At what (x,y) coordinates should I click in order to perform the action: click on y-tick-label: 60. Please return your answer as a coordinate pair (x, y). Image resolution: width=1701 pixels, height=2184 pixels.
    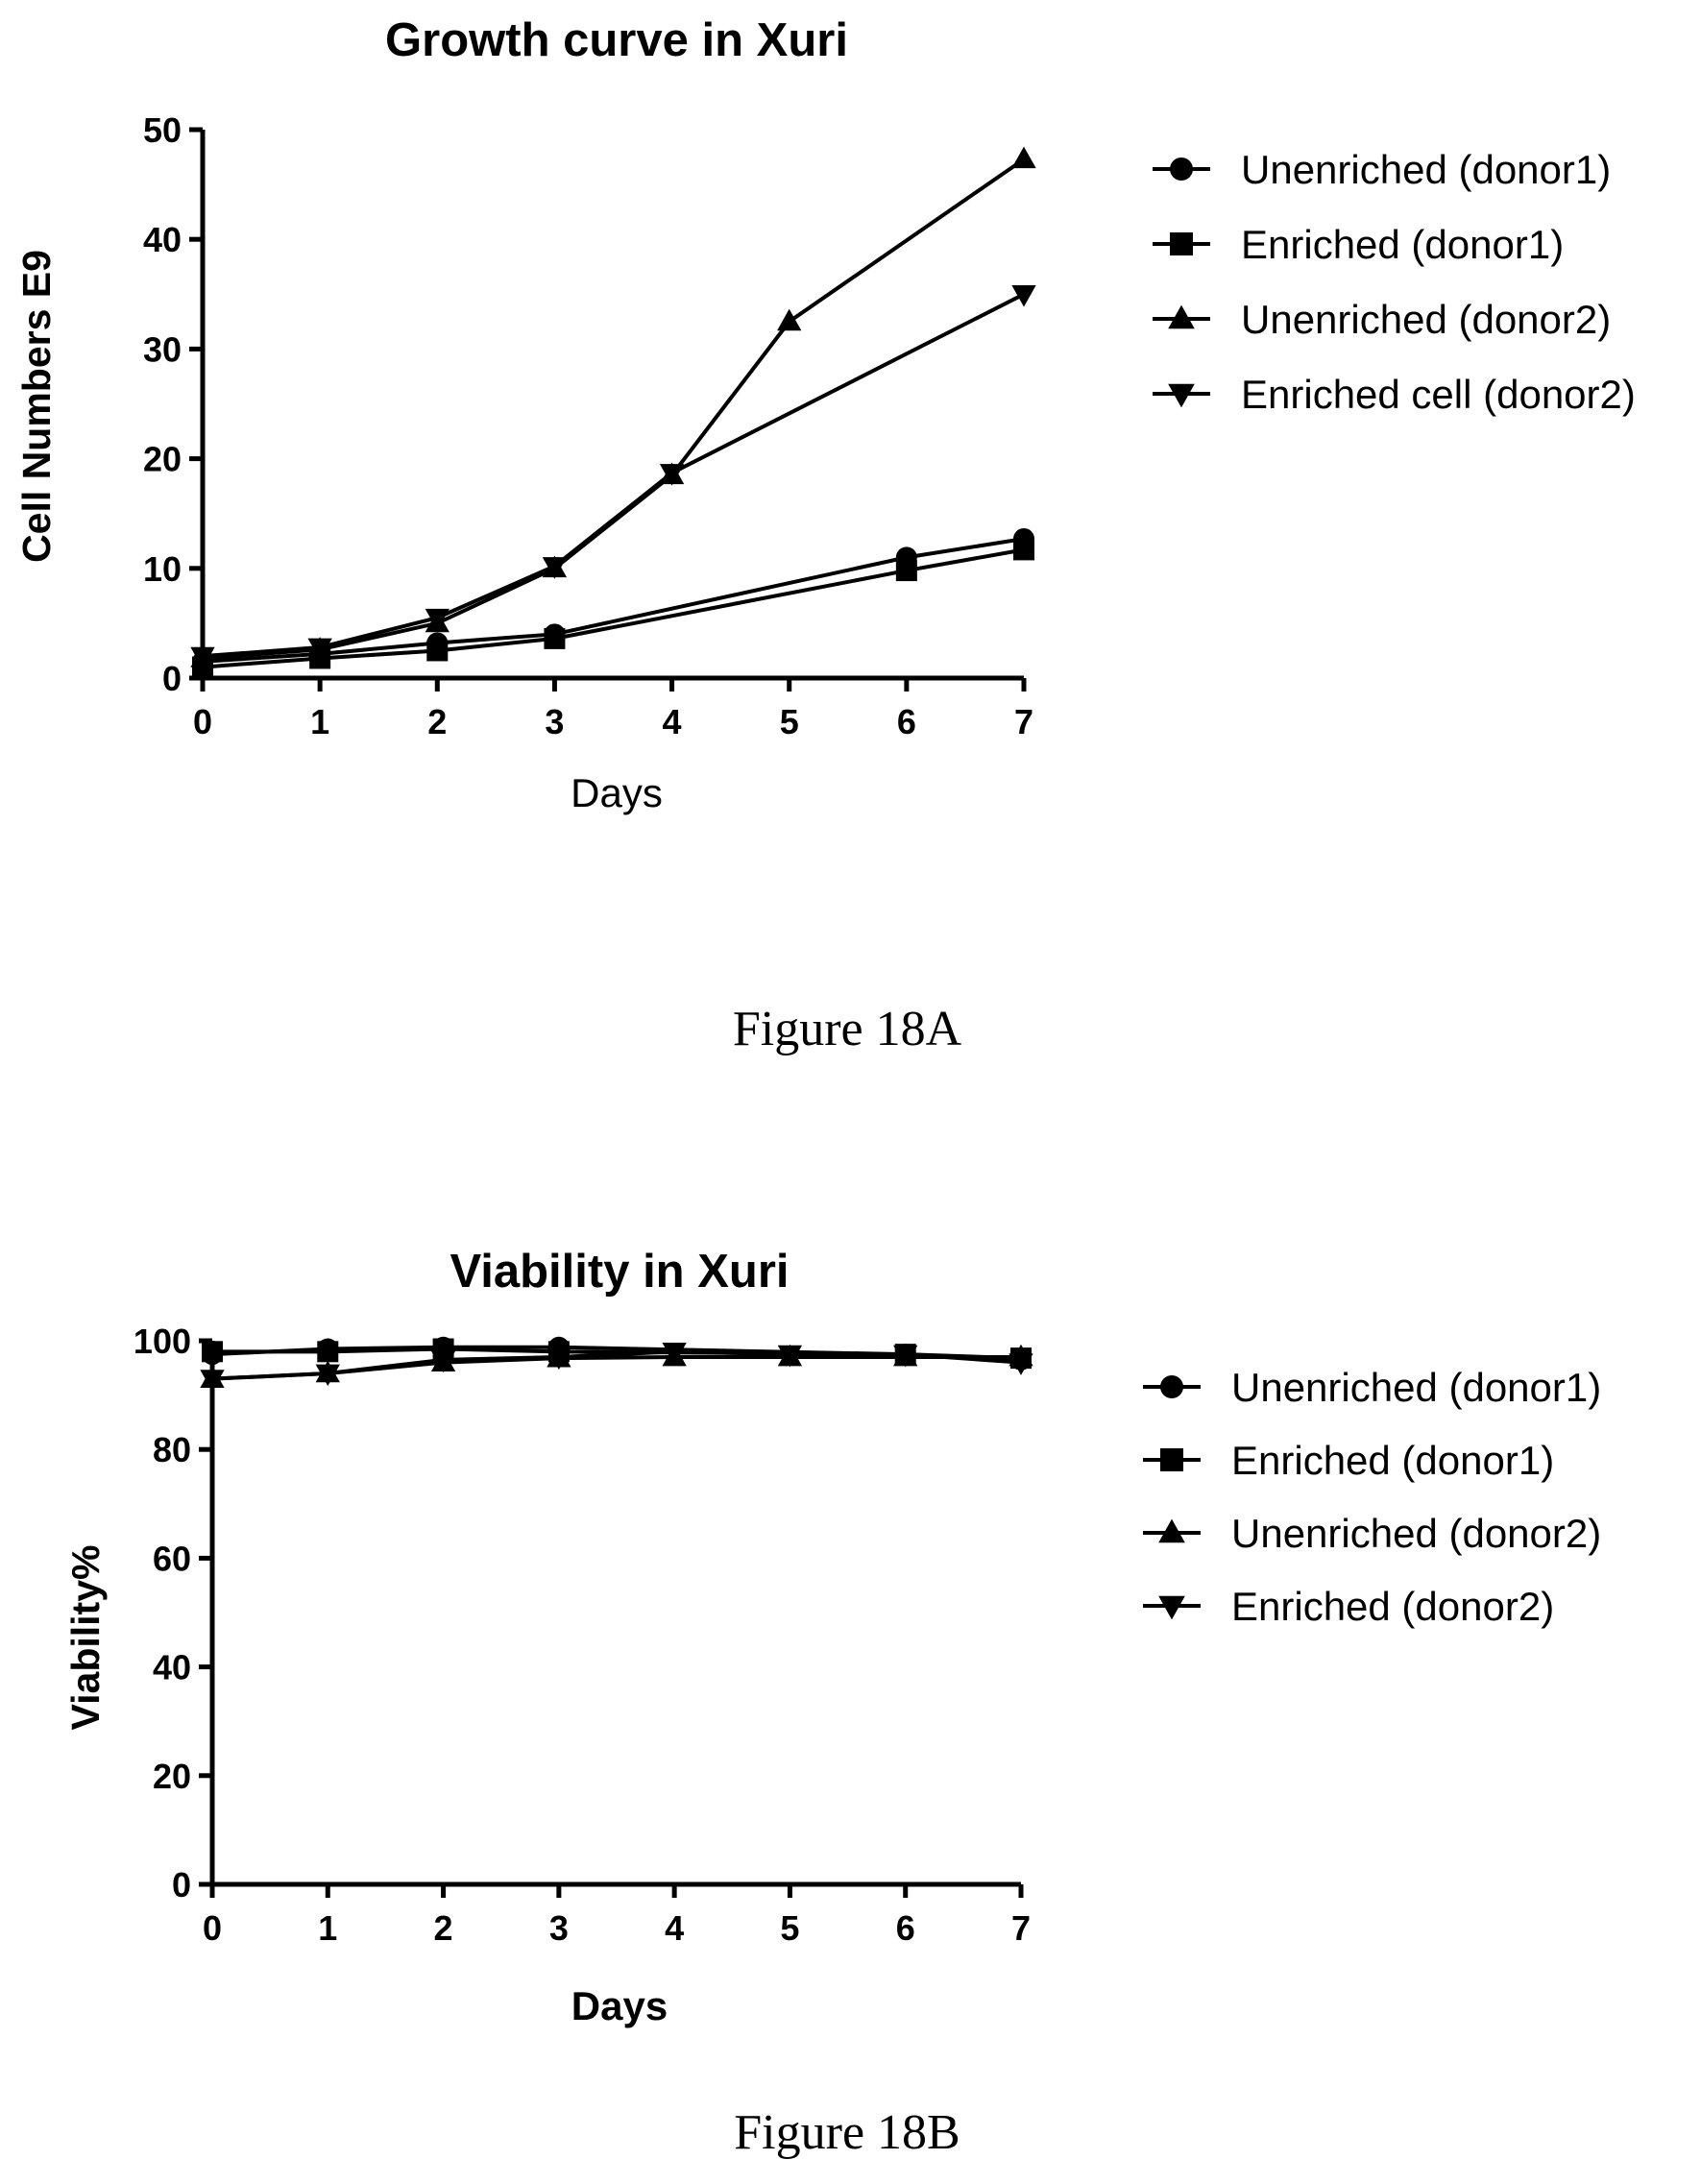
    Looking at the image, I should click on (172, 1559).